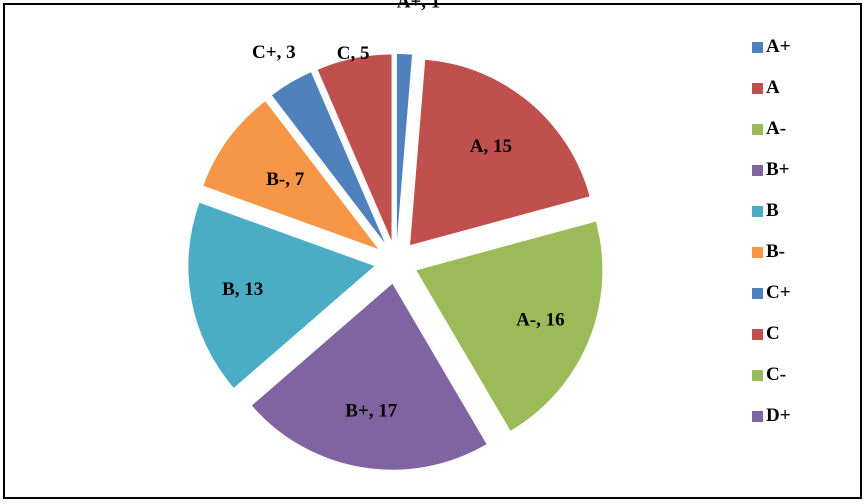  What do you see at coordinates (540, 319) in the screenshot?
I see `slice-data-label: A-, 16` at bounding box center [540, 319].